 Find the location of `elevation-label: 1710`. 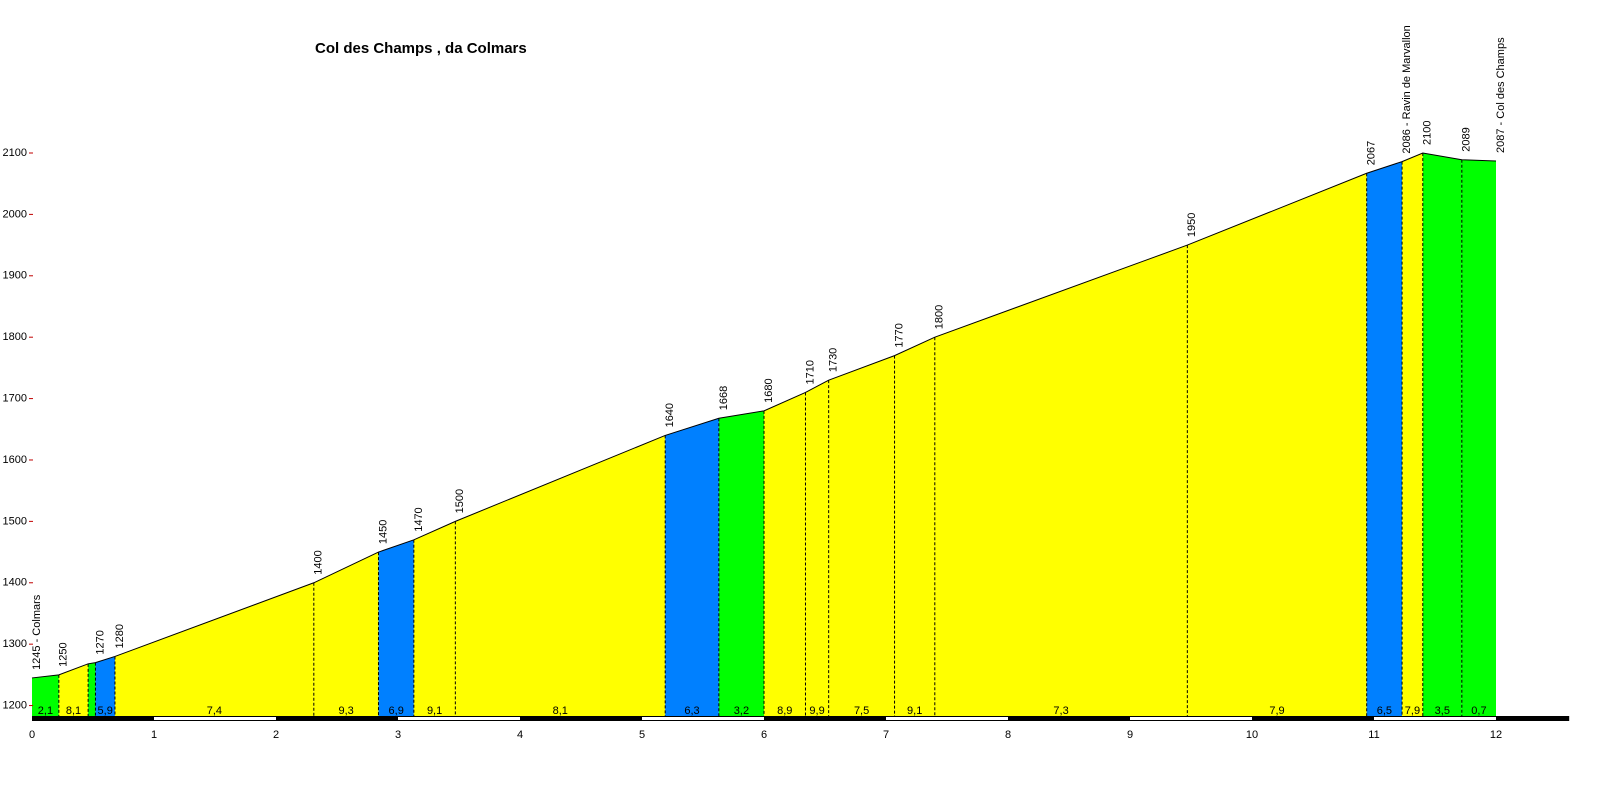

elevation-label: 1710 is located at coordinates (810, 372).